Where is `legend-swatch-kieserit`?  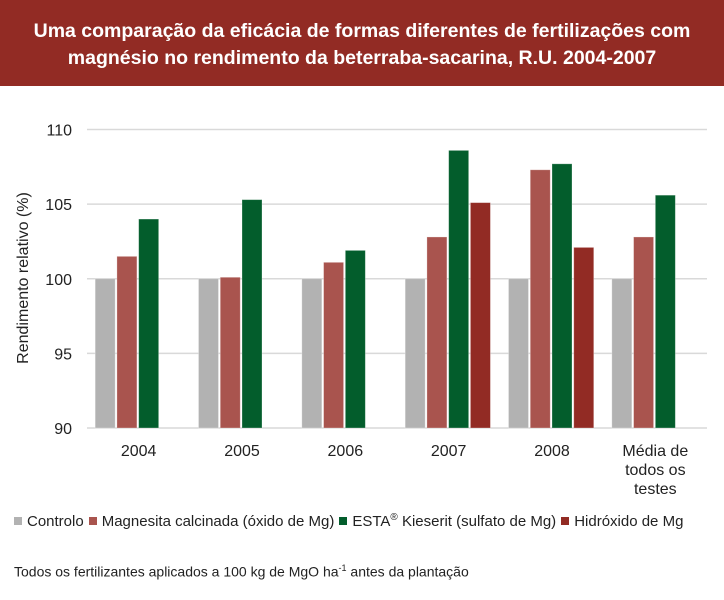
legend-swatch-kieserit is located at coordinates (343, 521).